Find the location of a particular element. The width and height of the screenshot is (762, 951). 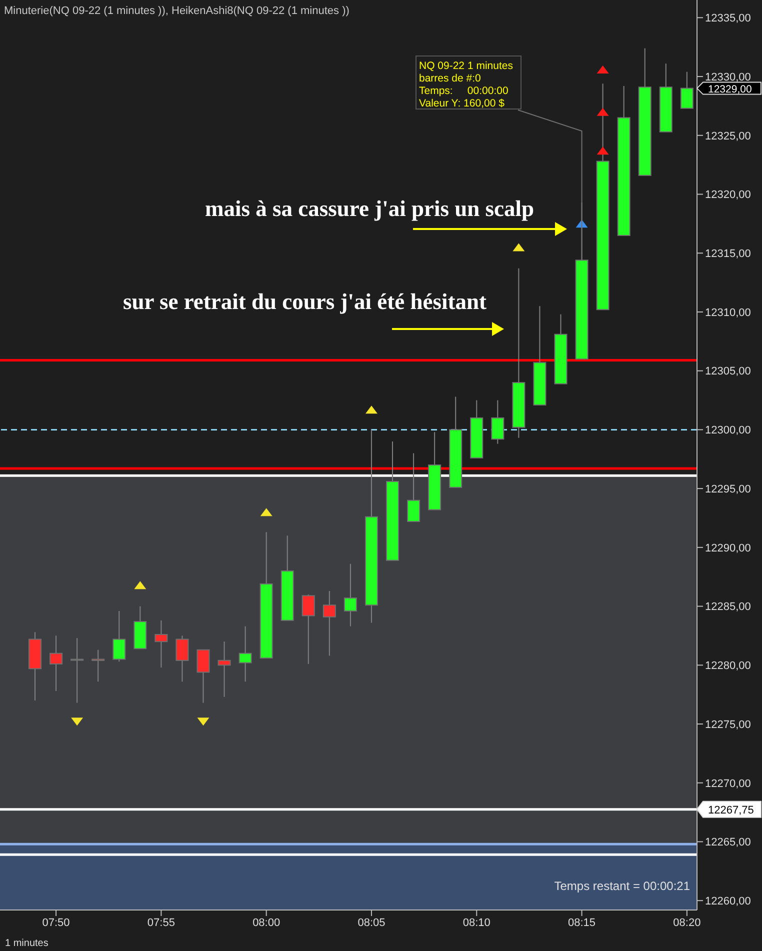

y-tick-label: 12310,00 is located at coordinates (728, 312).